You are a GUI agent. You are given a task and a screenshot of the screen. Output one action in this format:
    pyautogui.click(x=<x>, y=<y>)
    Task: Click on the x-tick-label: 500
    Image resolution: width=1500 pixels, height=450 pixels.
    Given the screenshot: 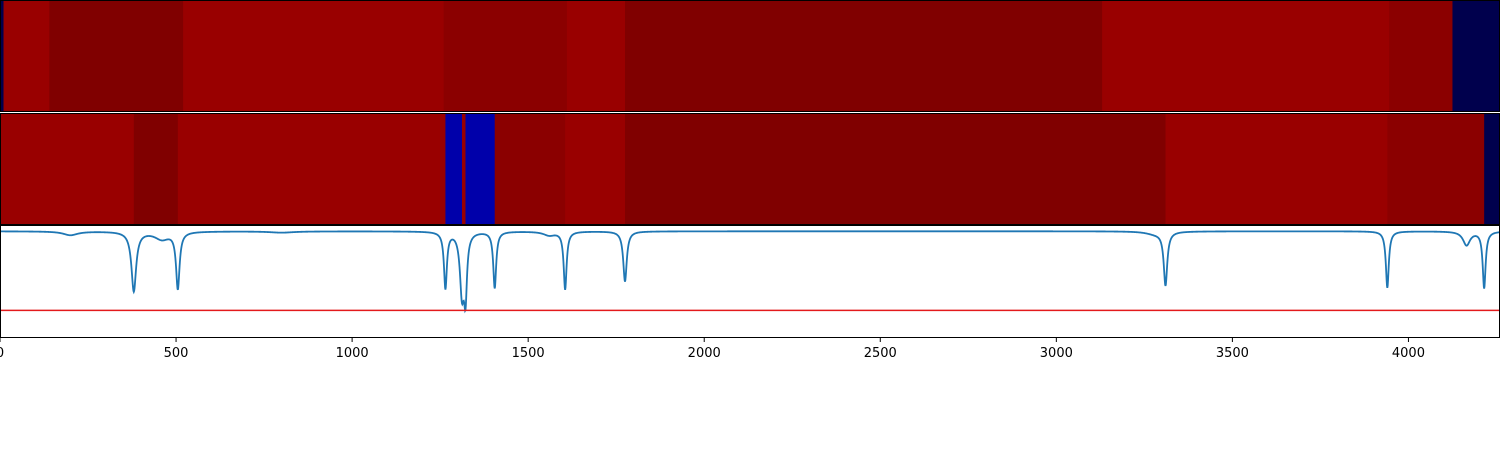 What is the action you would take?
    pyautogui.click(x=176, y=353)
    